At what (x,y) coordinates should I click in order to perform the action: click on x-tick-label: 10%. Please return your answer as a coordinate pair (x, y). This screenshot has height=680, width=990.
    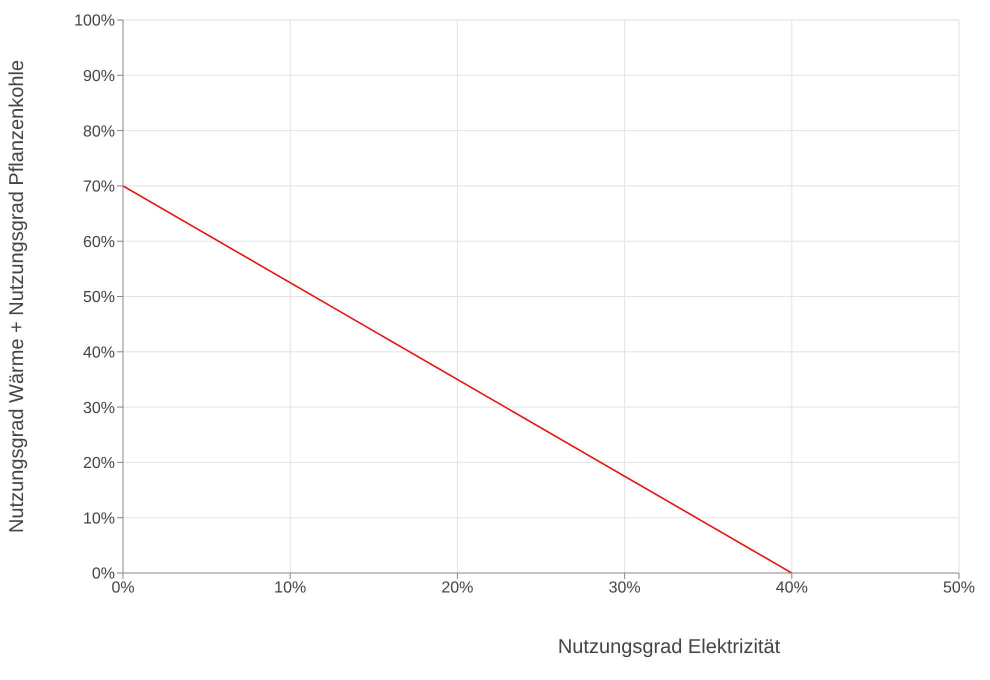
    Looking at the image, I should click on (290, 587).